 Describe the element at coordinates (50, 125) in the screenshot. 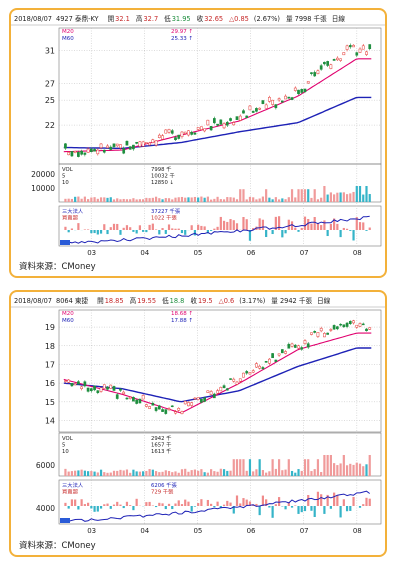

I see `y-tick-label: 22` at that location.